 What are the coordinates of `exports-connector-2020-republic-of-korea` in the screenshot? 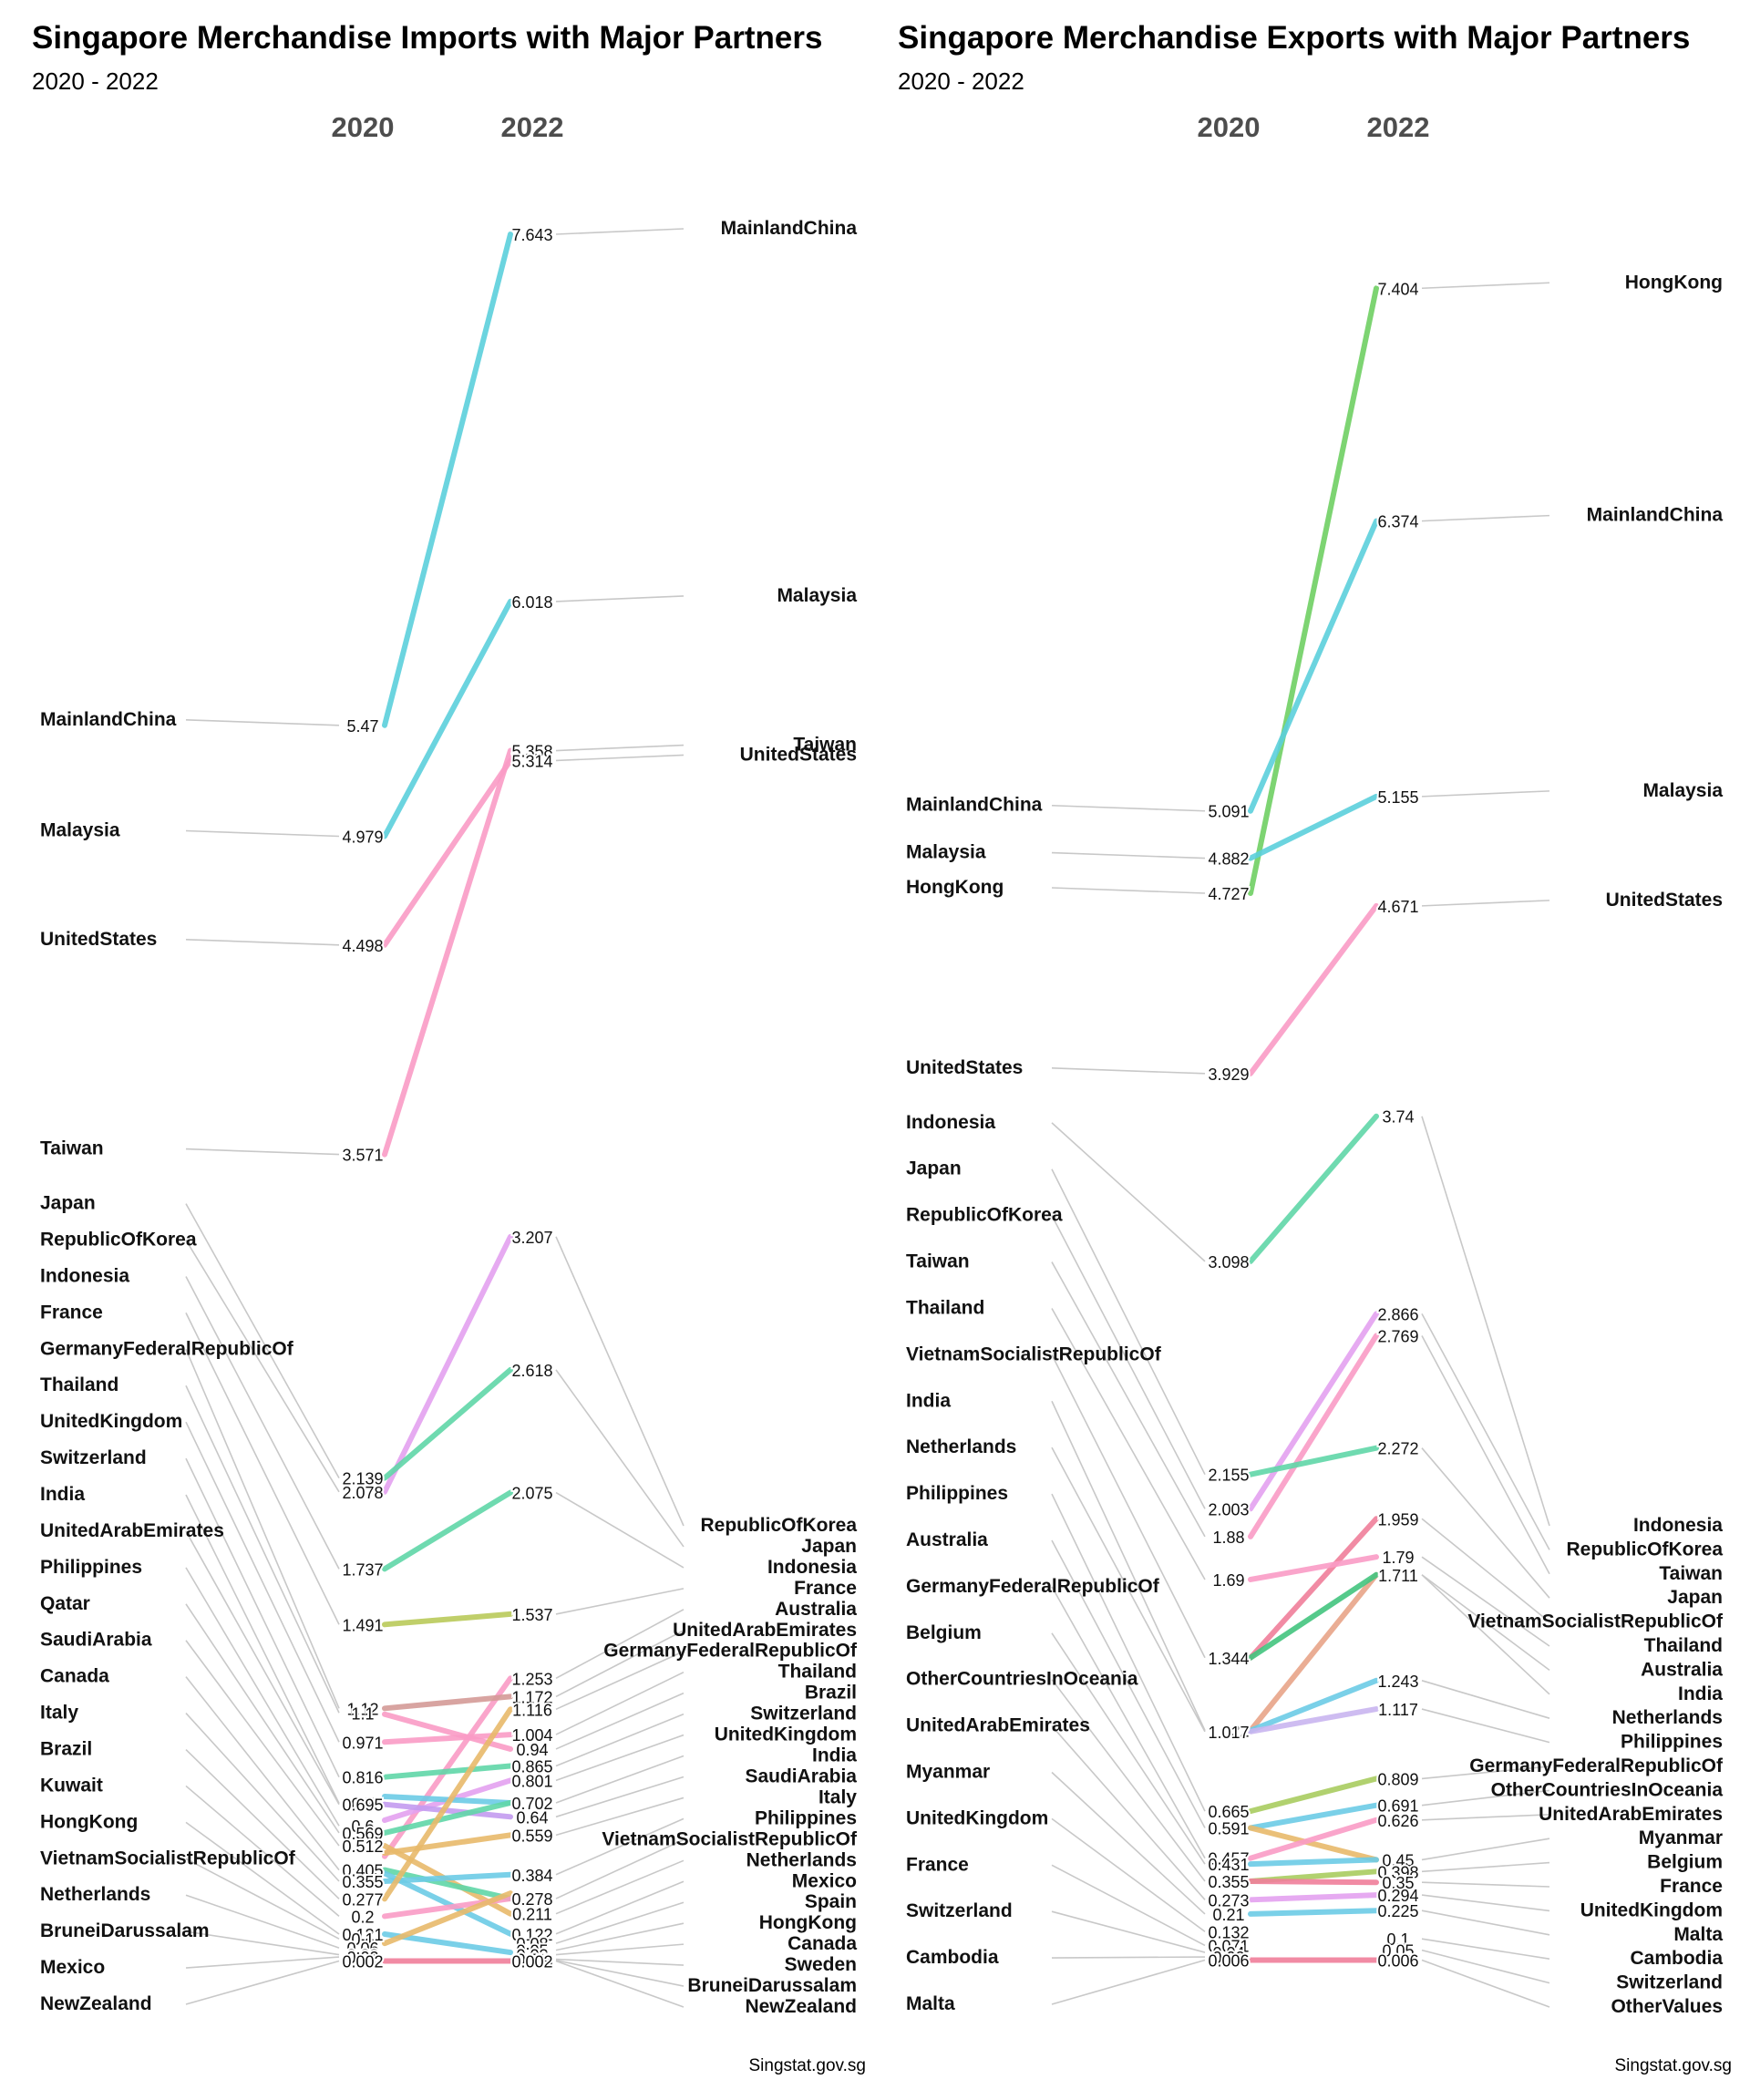 It's located at (1129, 1362).